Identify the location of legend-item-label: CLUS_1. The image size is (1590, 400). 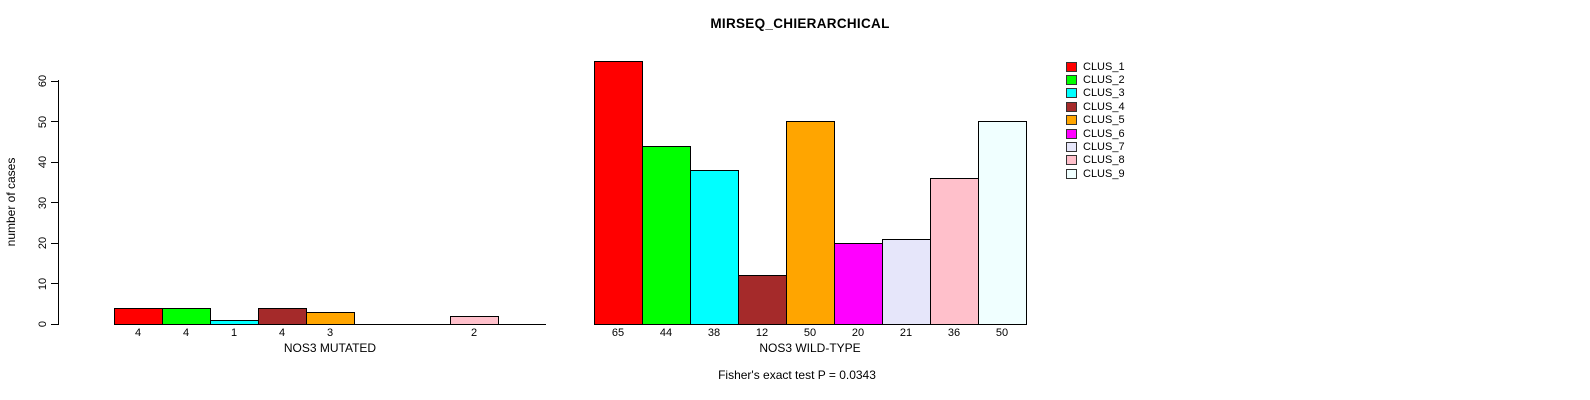
(1104, 66).